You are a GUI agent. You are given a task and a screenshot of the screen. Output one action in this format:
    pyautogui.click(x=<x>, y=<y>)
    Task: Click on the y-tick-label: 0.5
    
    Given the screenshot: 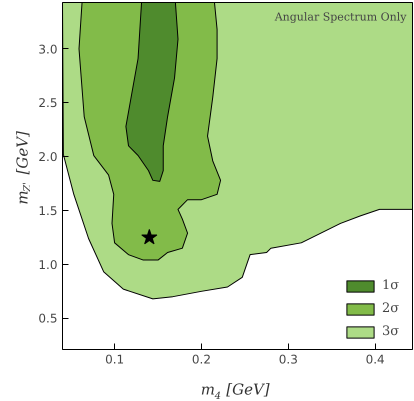 What is the action you would take?
    pyautogui.click(x=48, y=319)
    